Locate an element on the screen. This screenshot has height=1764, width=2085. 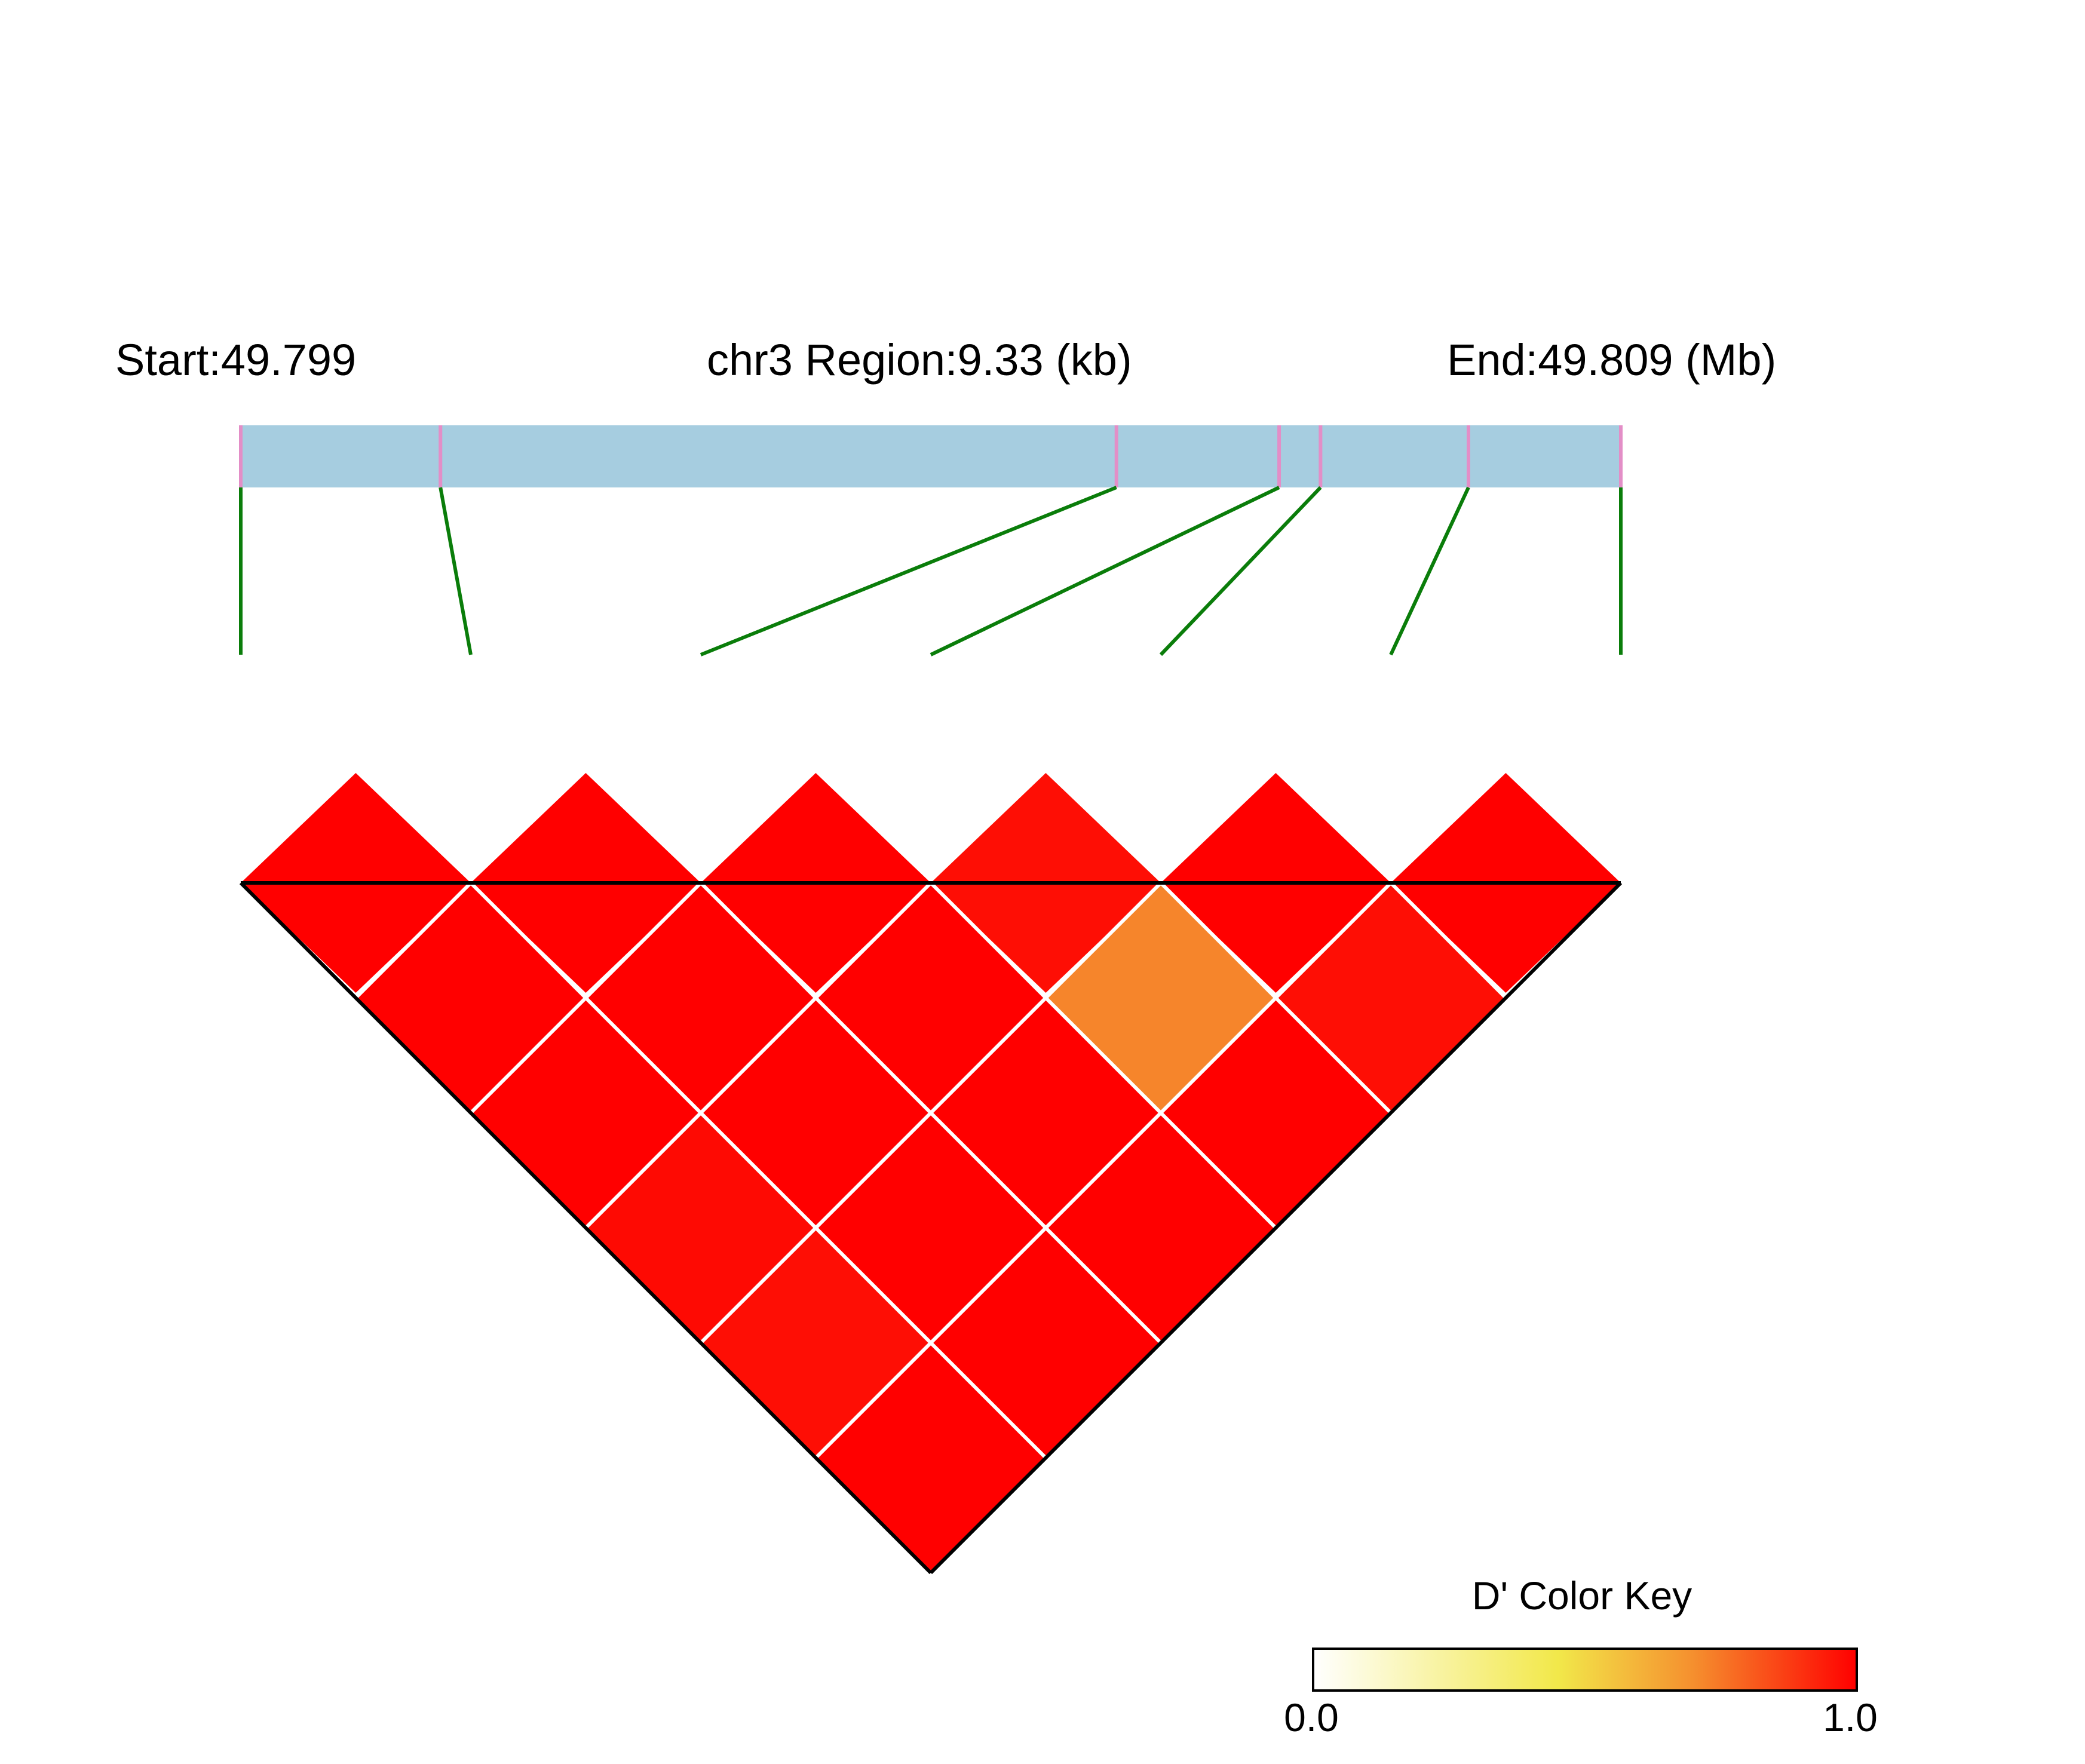
color-key-max: 1.0 is located at coordinates (1851, 1717).